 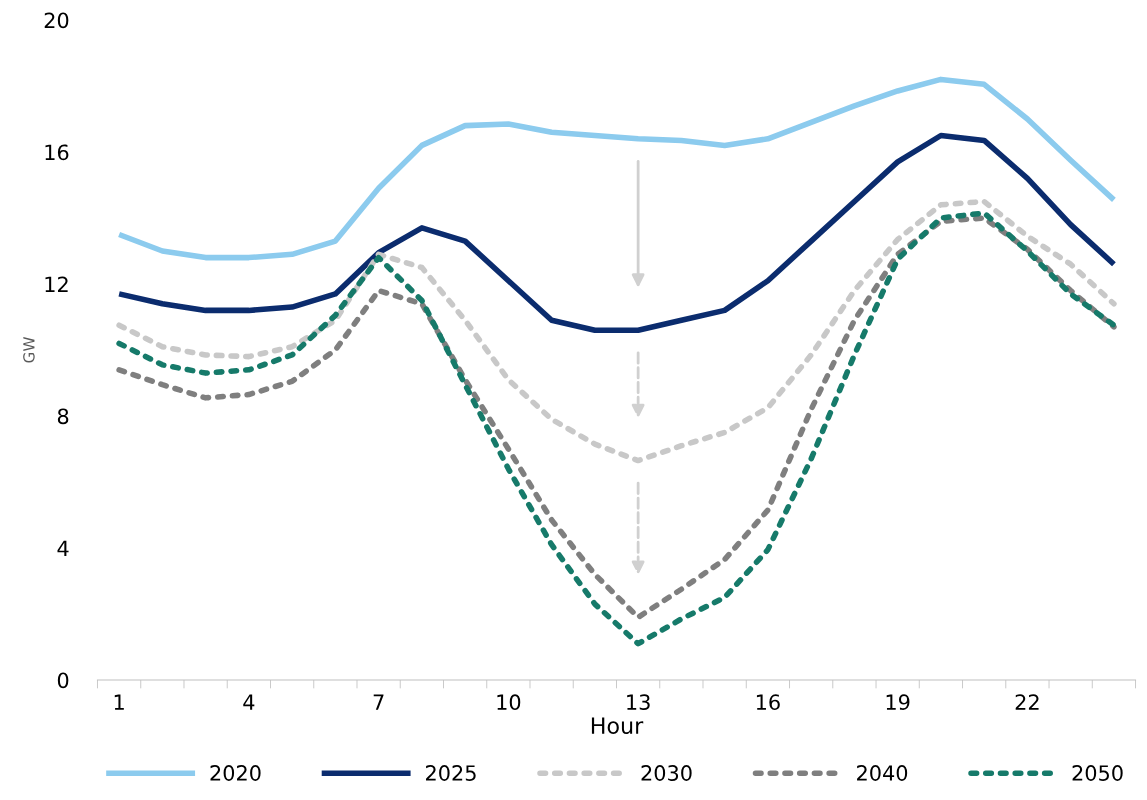 What do you see at coordinates (56, 20) in the screenshot?
I see `y-tick-label: 20` at bounding box center [56, 20].